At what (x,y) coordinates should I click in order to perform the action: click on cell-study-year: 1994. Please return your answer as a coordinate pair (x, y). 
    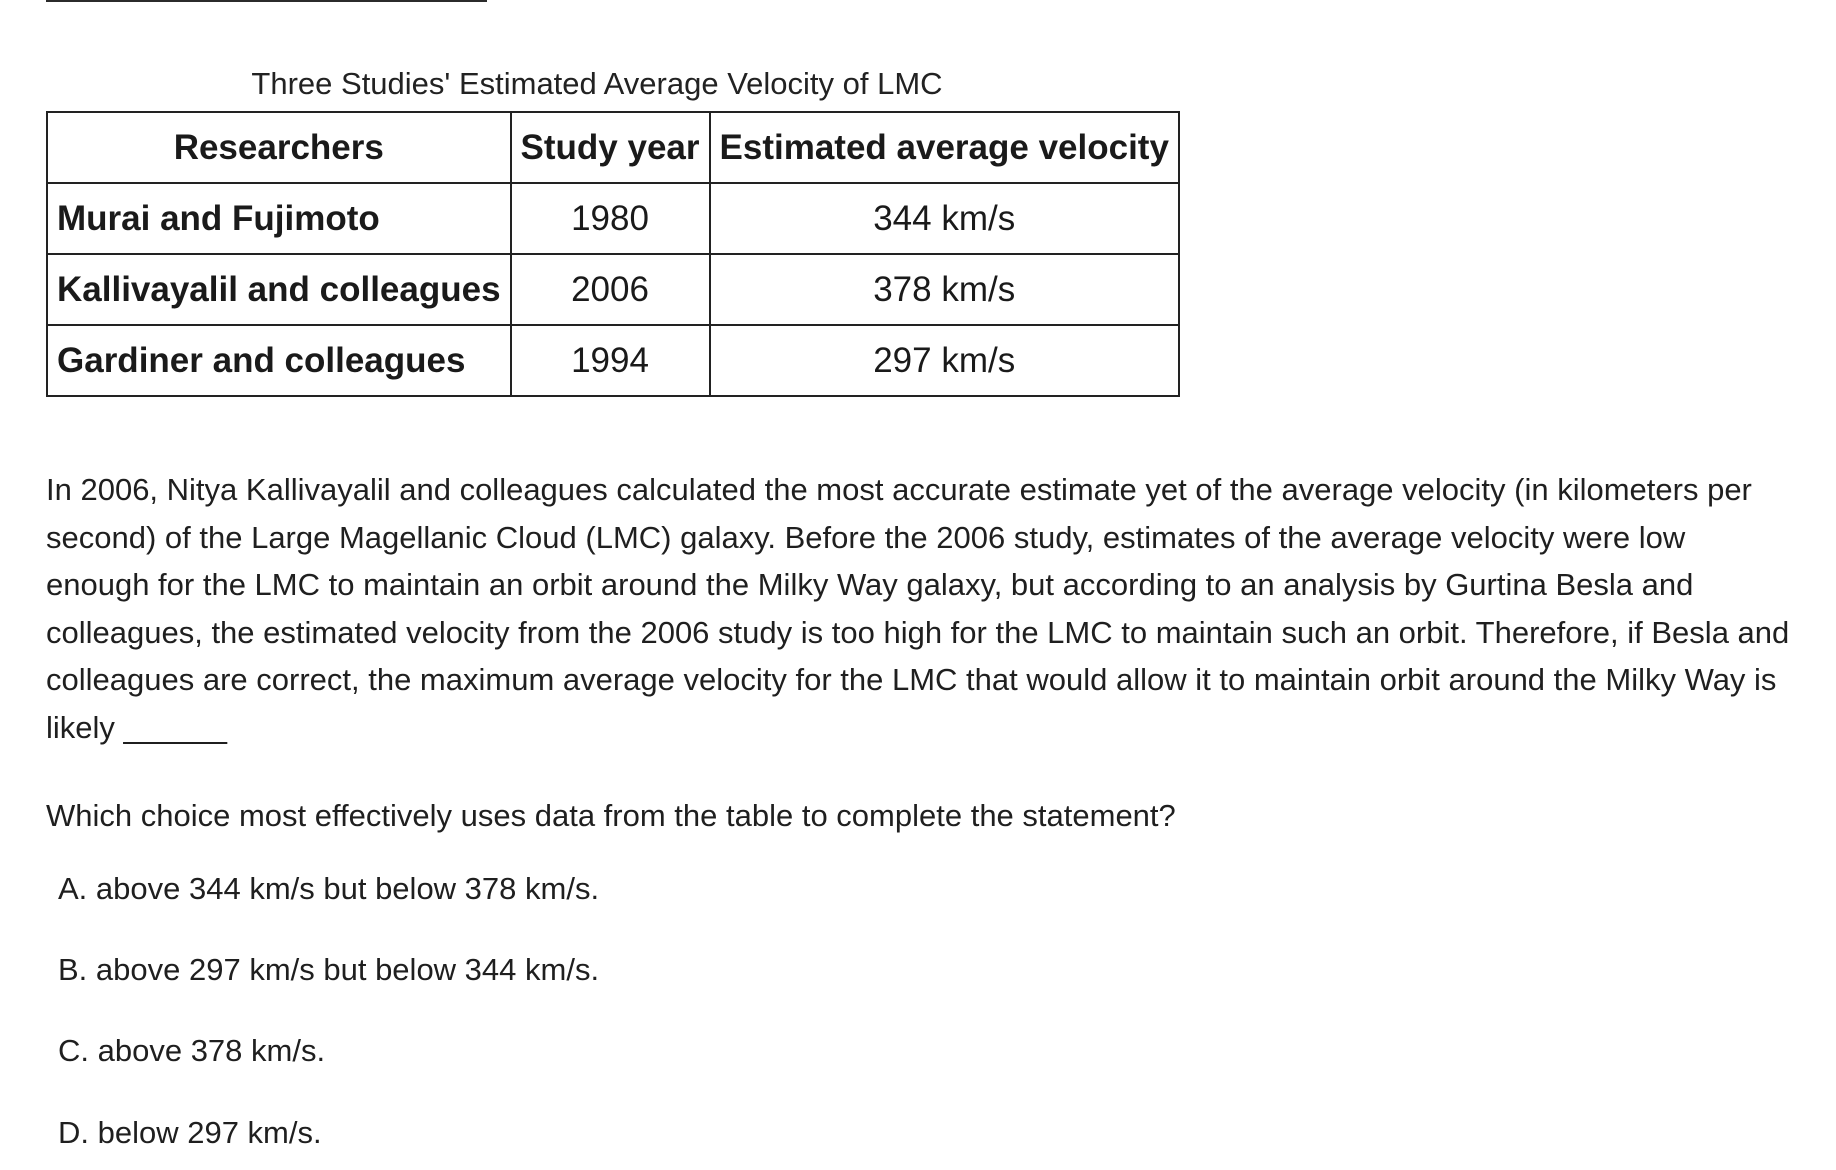
    Looking at the image, I should click on (610, 360).